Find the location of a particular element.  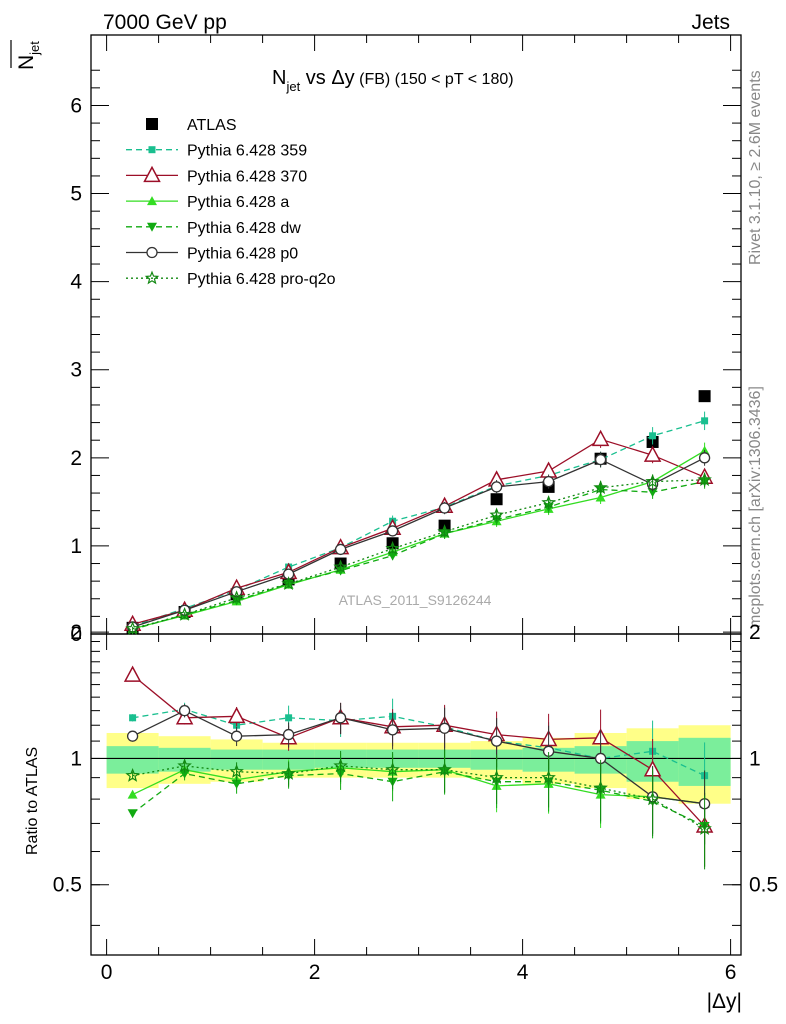

legend-label-pq2o: Pythia 6.428 pro-q2o is located at coordinates (261, 279).